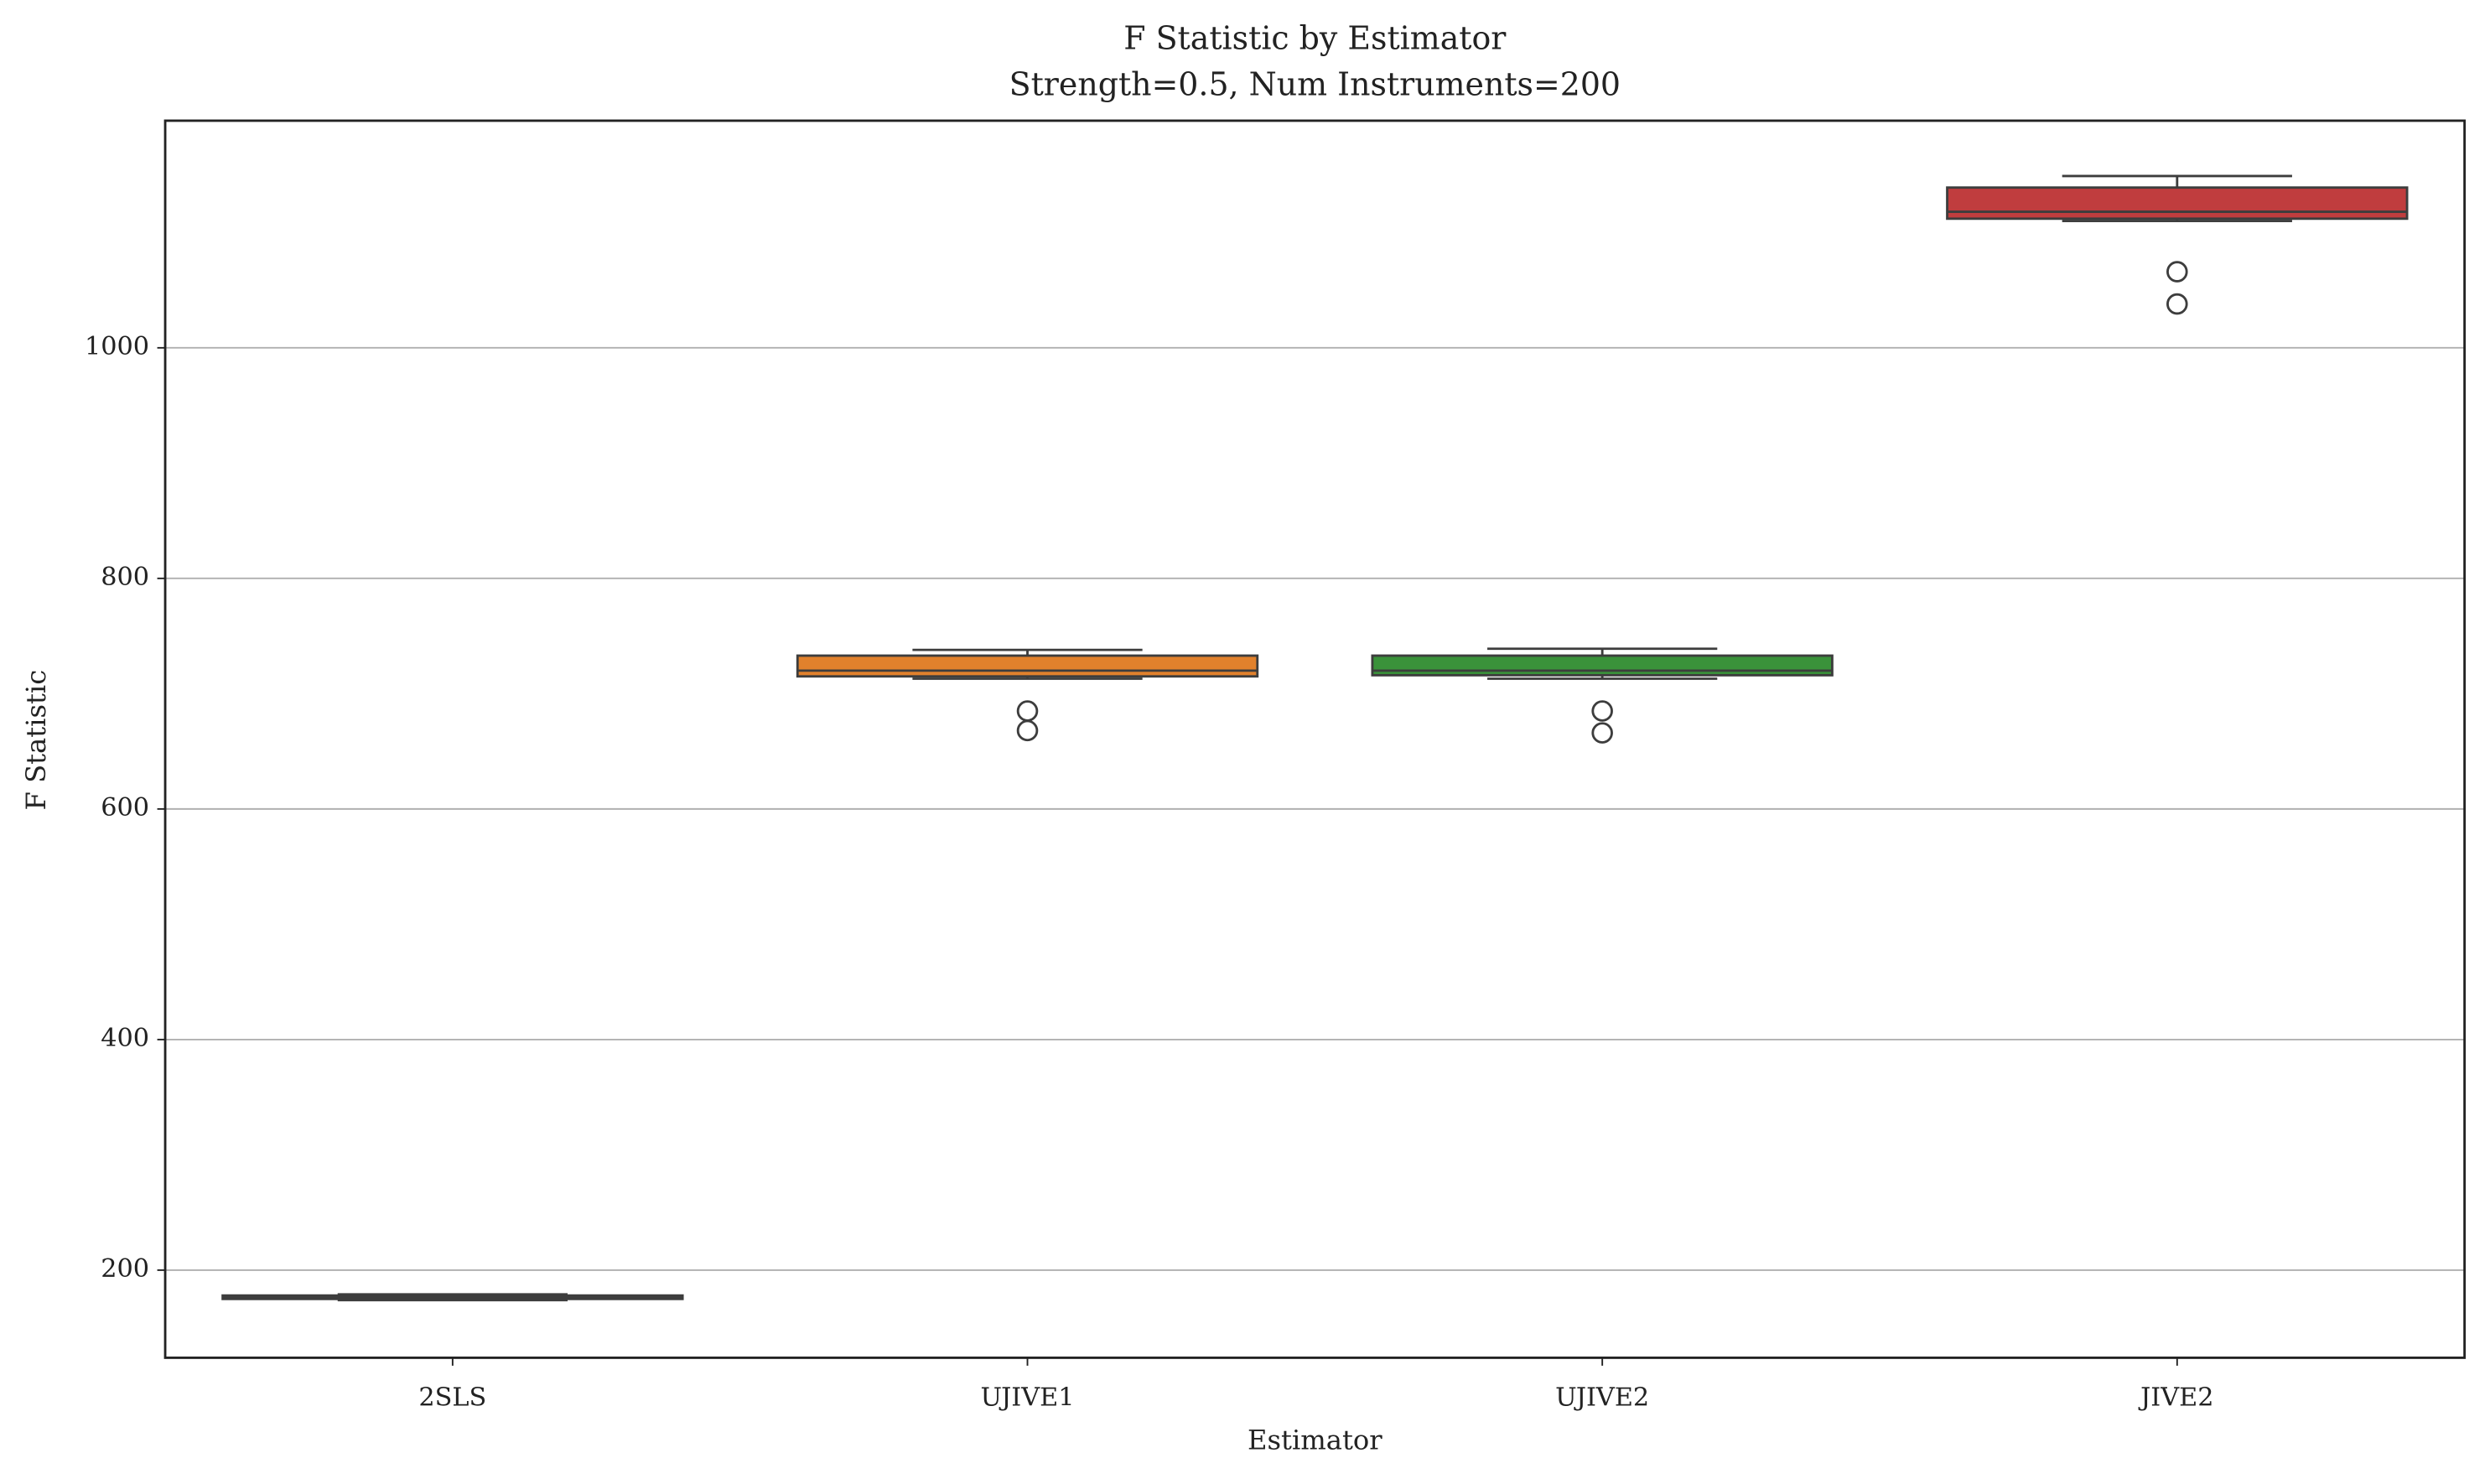  I want to click on x-tick-label: 2SLS, so click(452, 1398).